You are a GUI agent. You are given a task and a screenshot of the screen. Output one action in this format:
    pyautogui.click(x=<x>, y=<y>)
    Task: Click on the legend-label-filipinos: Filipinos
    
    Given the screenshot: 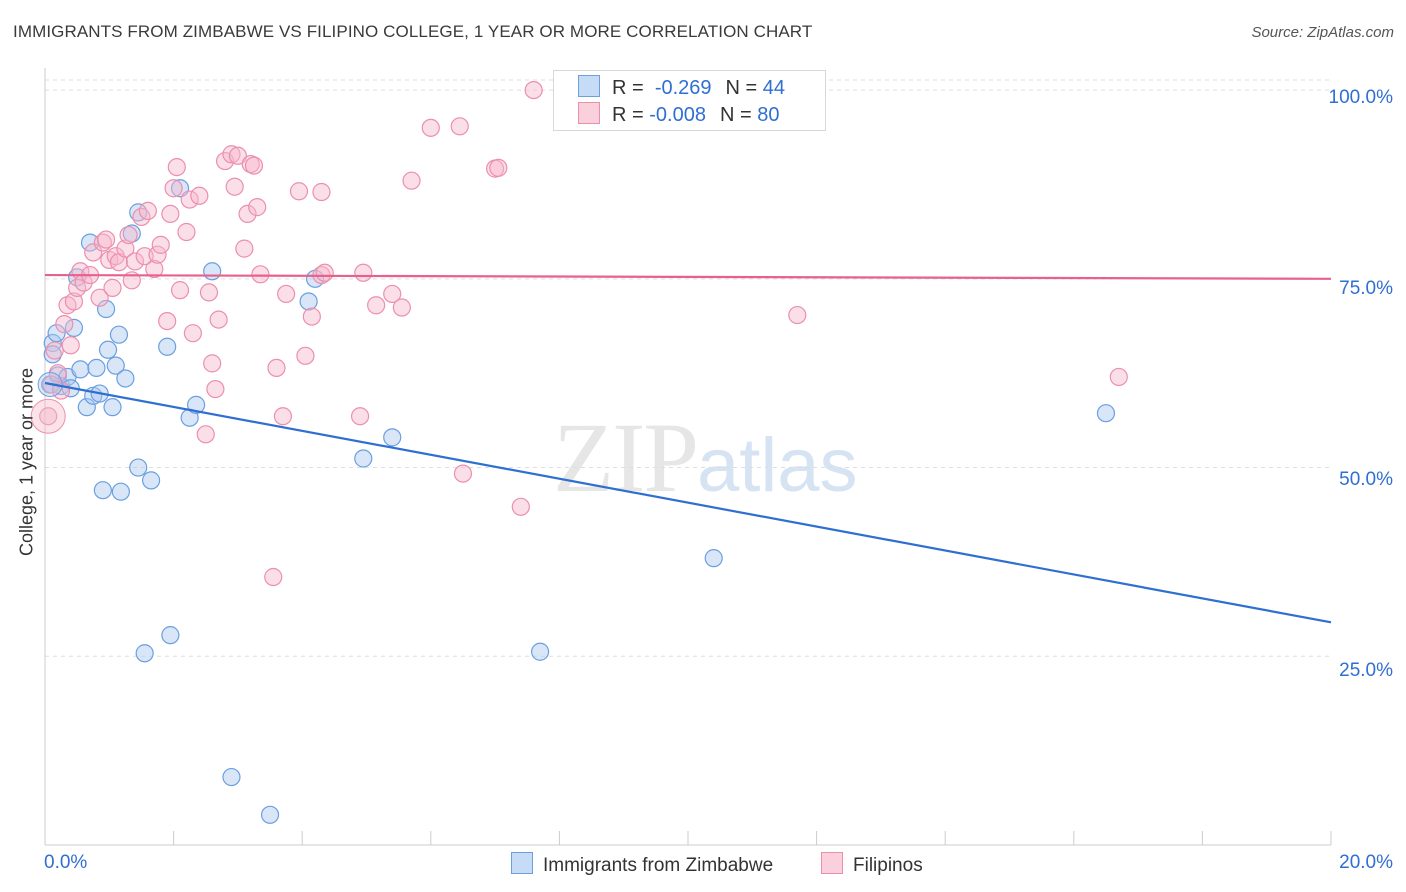 What is the action you would take?
    pyautogui.click(x=888, y=865)
    